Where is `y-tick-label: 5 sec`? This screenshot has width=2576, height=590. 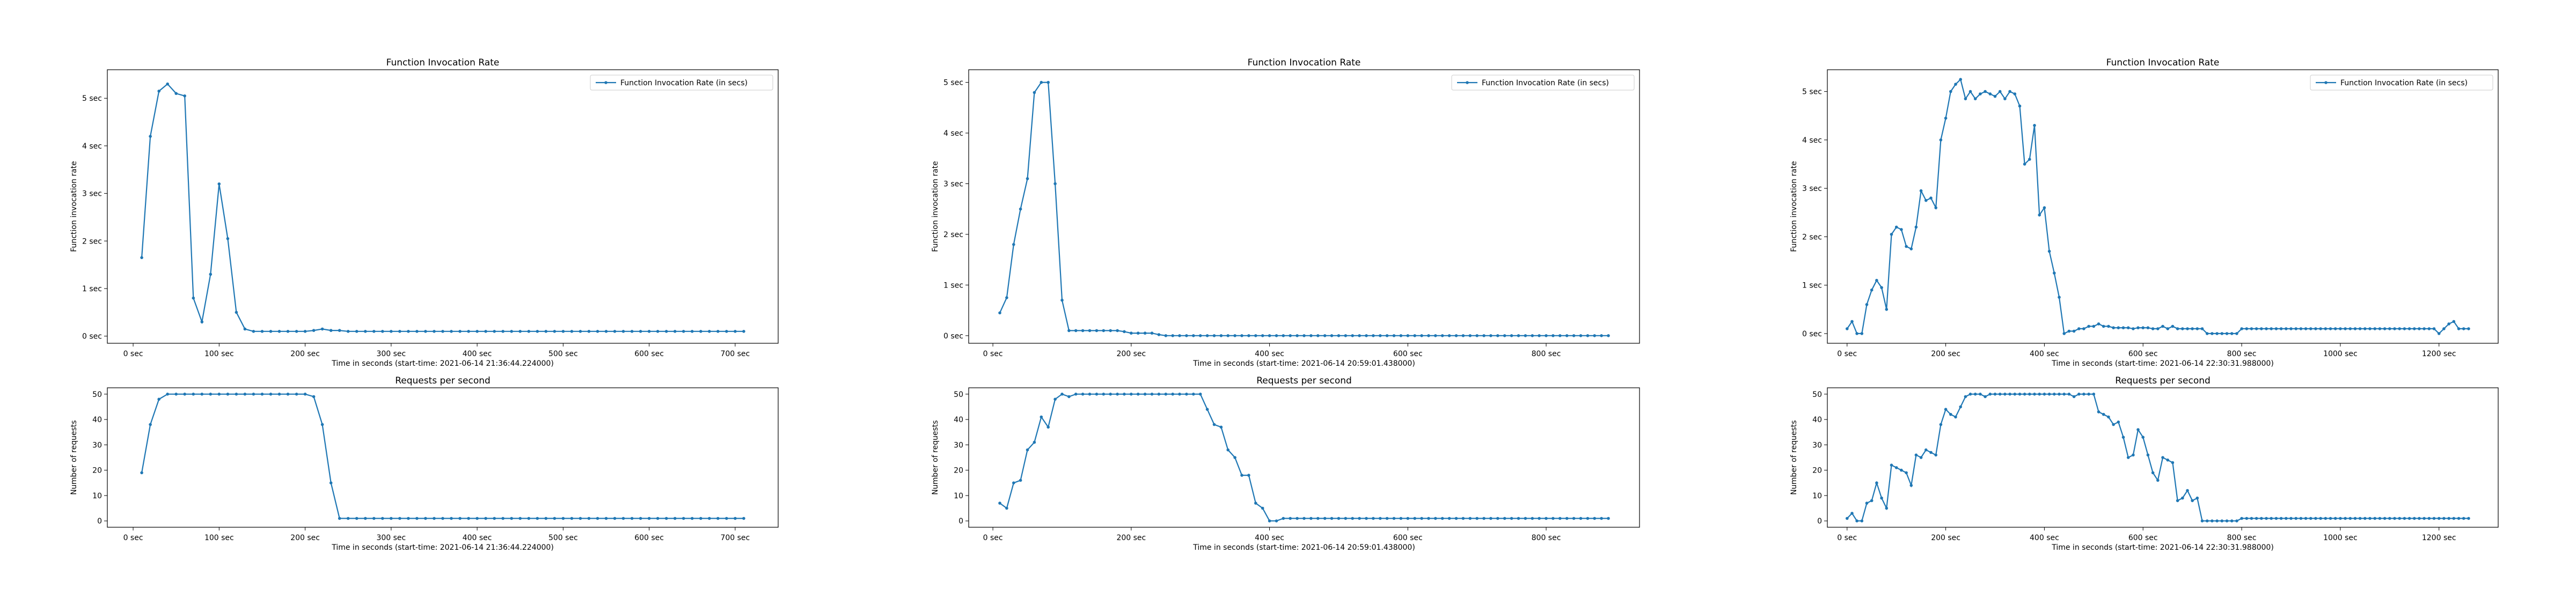 y-tick-label: 5 sec is located at coordinates (953, 83).